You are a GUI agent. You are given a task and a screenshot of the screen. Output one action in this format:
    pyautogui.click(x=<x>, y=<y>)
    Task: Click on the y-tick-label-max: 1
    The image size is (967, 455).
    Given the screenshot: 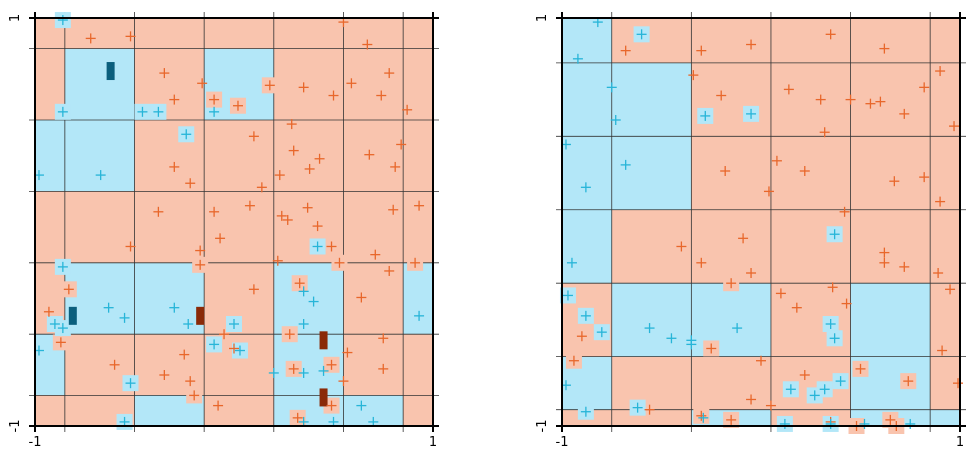 What is the action you would take?
    pyautogui.click(x=15, y=18)
    